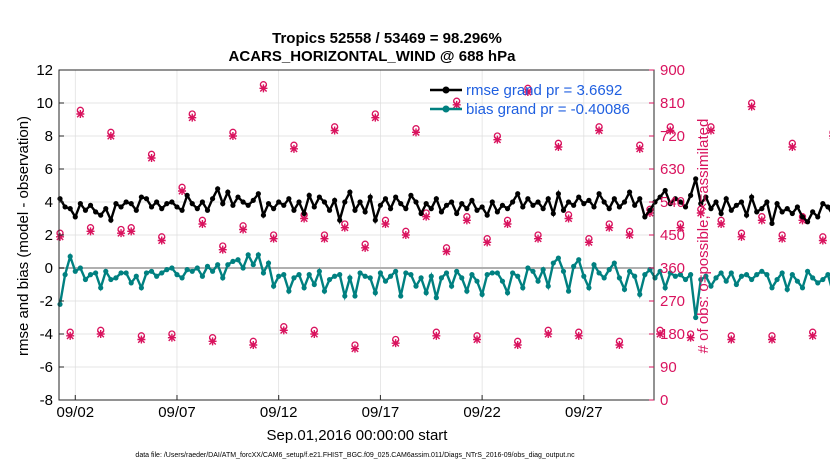  I want to click on y-tick-label-left: 6, so click(49, 169).